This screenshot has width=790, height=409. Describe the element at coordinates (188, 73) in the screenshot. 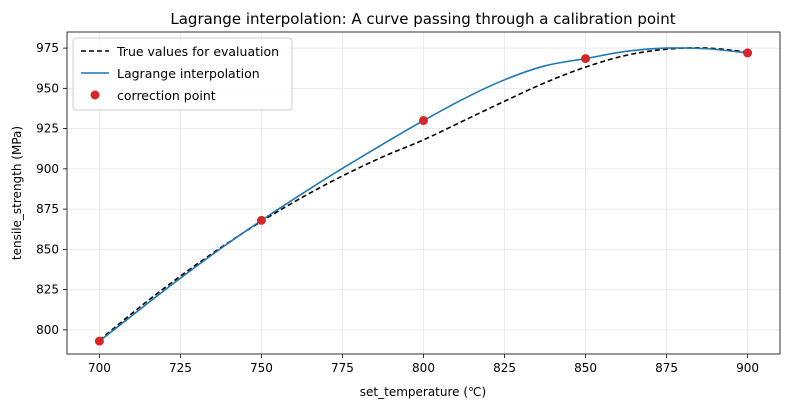

I see `legend-lagrange-label: Lagrange interpolation` at that location.